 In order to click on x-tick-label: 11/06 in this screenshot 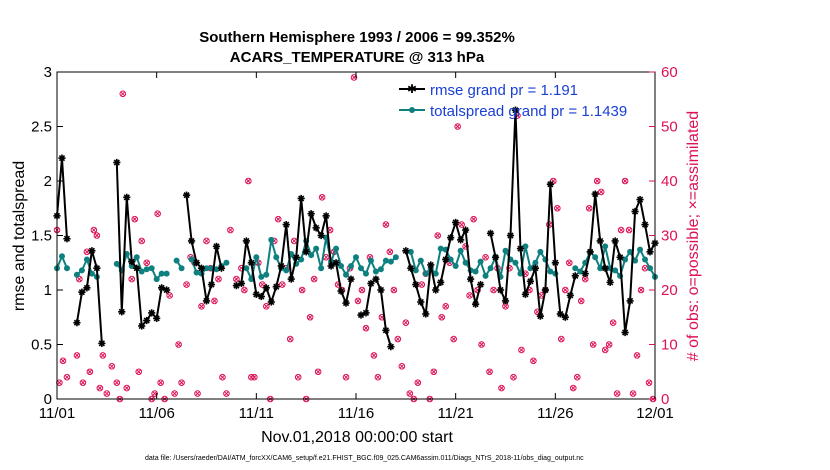, I will do `click(156, 413)`.